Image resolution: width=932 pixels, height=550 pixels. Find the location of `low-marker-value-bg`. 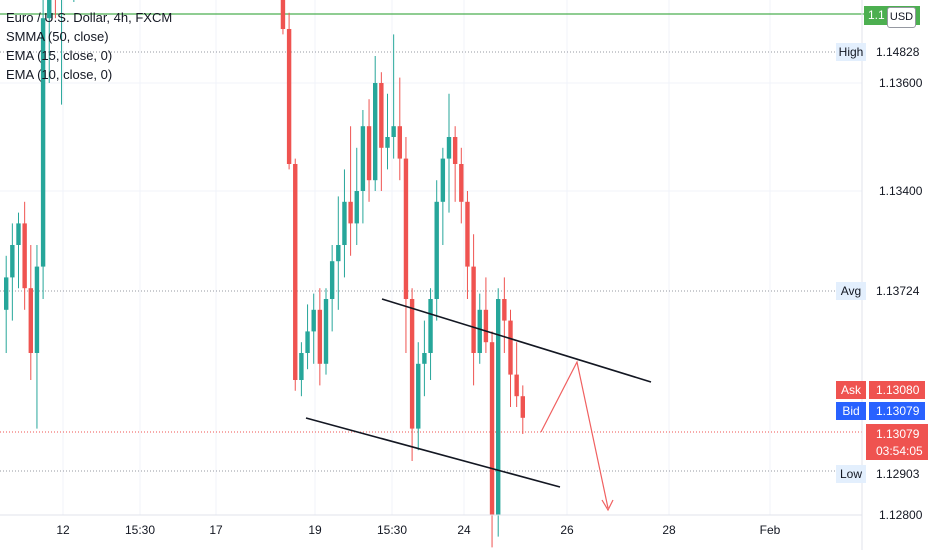

low-marker-value-bg is located at coordinates (897, 474).